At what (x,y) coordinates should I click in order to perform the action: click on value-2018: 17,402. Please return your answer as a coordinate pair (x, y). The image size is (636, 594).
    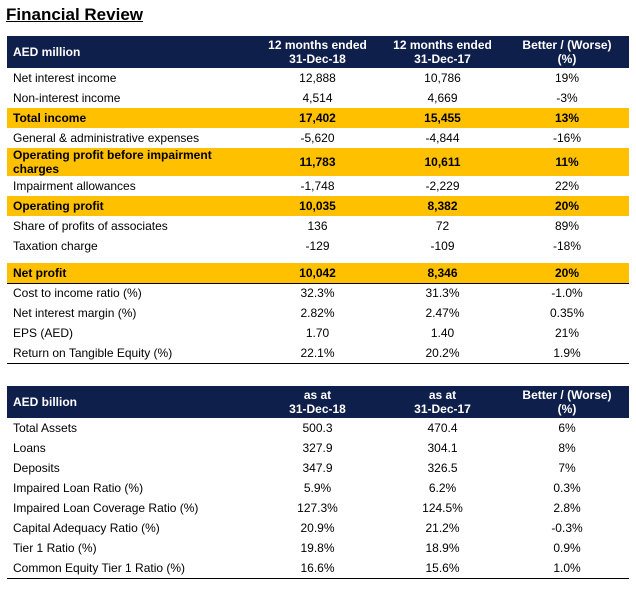
    Looking at the image, I should click on (317, 118).